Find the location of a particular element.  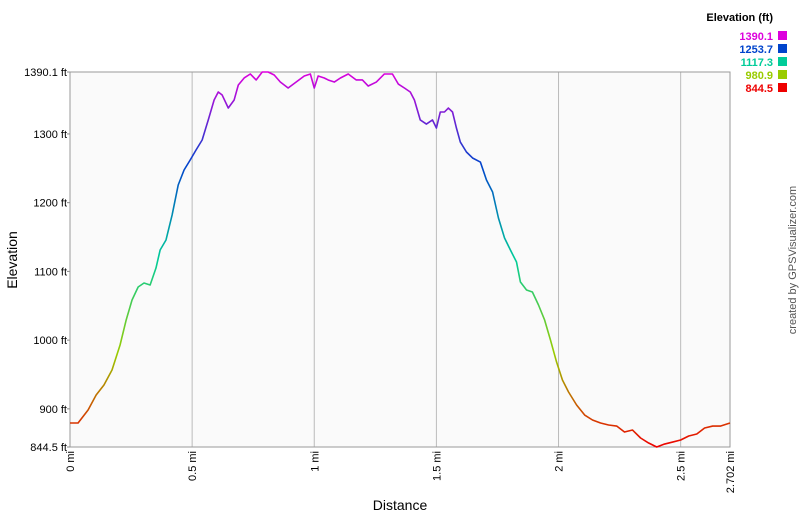

x-axis-title: Distance is located at coordinates (400, 505).